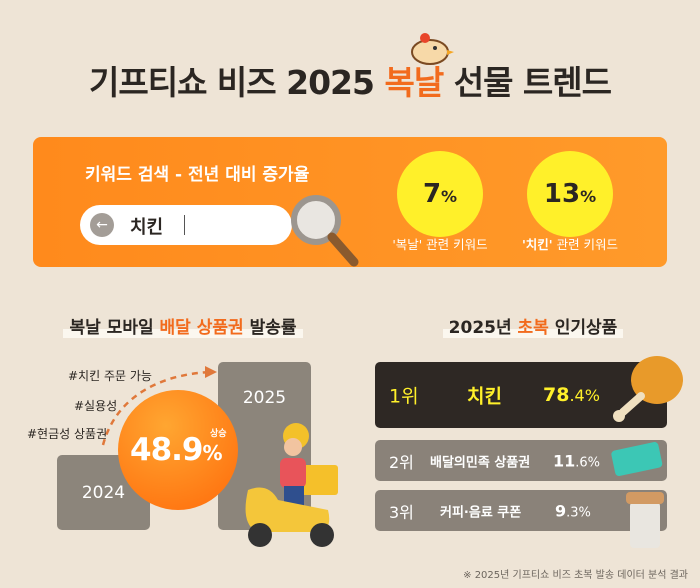 This screenshot has height=588, width=700. I want to click on chicken-drumstick-icon, so click(648, 389).